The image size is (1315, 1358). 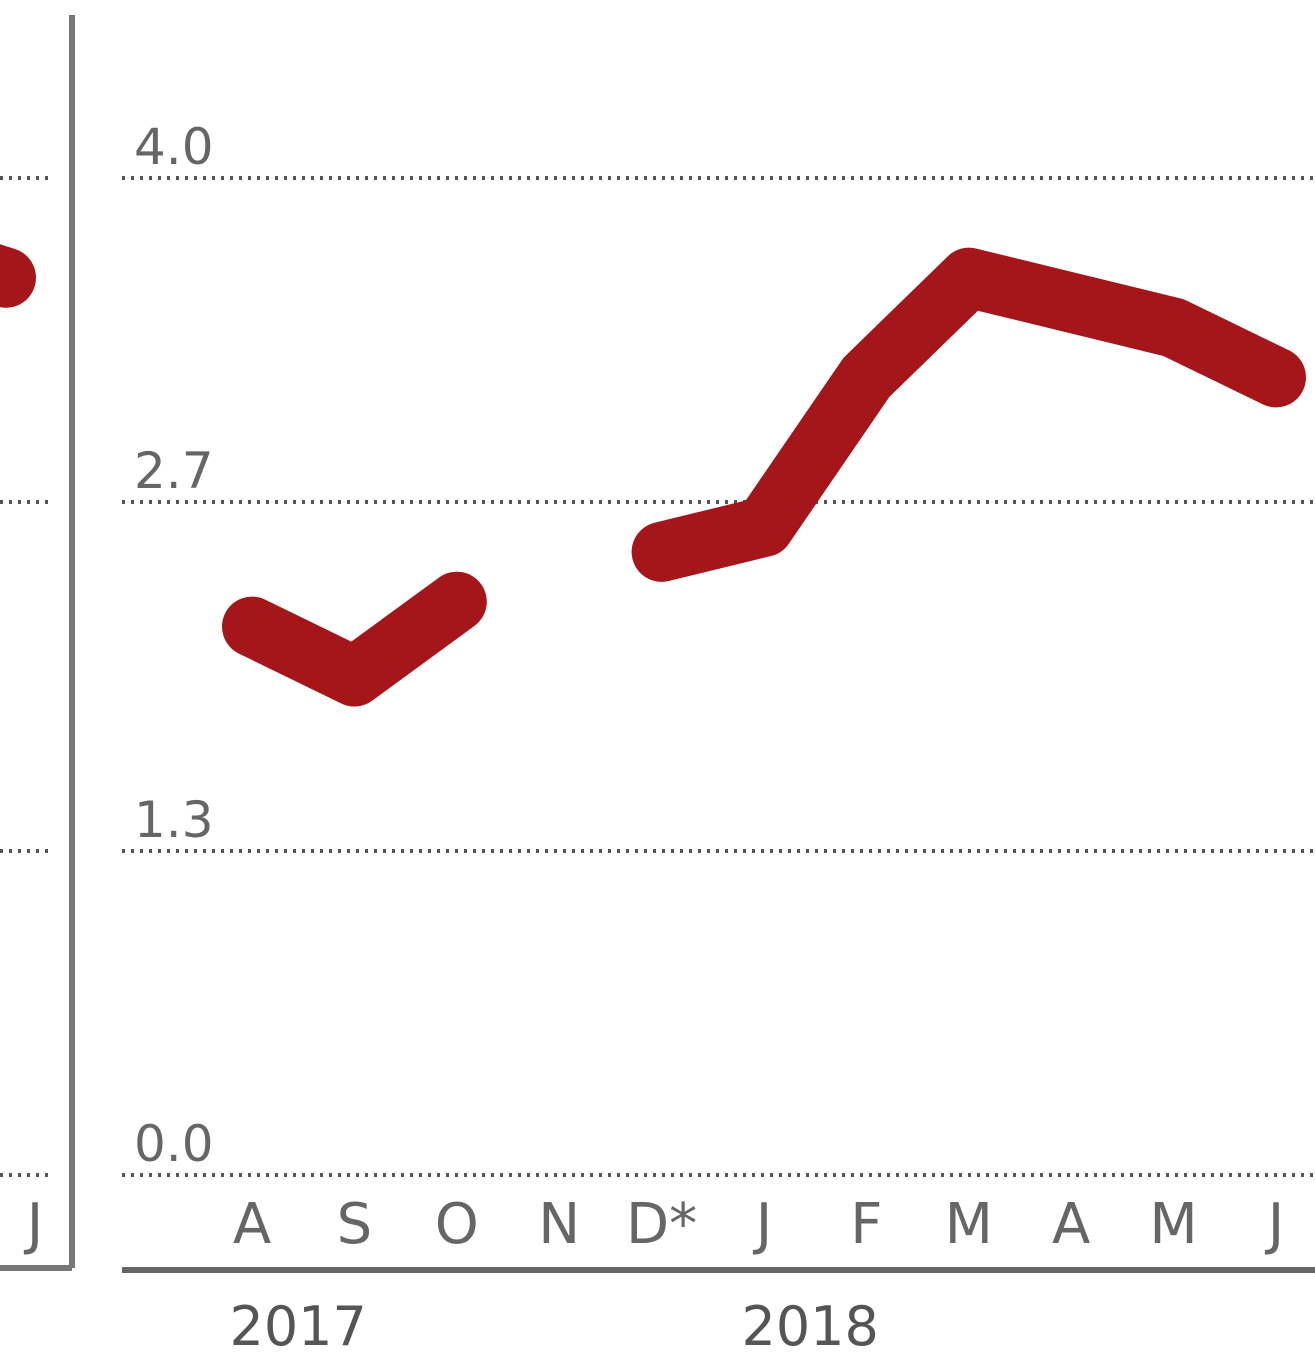 I want to click on x-tick-label: D*, so click(x=661, y=1224).